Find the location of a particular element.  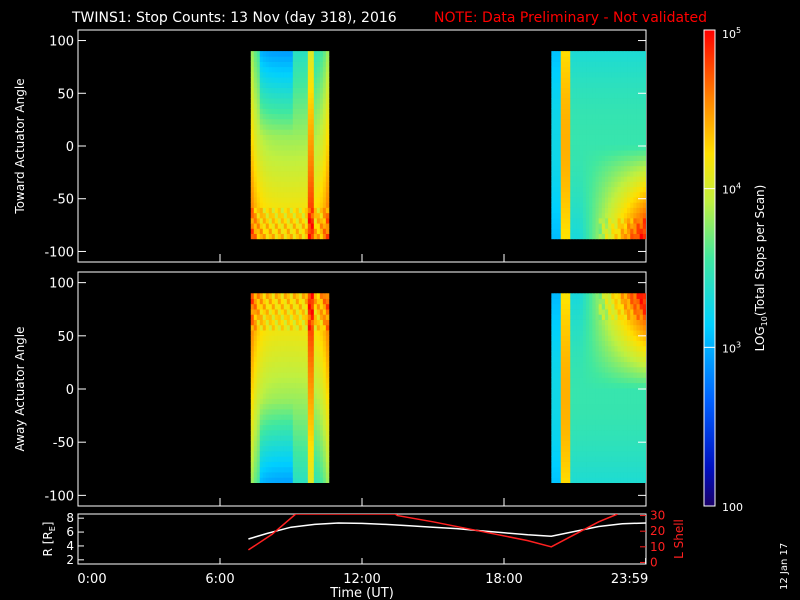

ytick-label: 100 is located at coordinates (61, 42).